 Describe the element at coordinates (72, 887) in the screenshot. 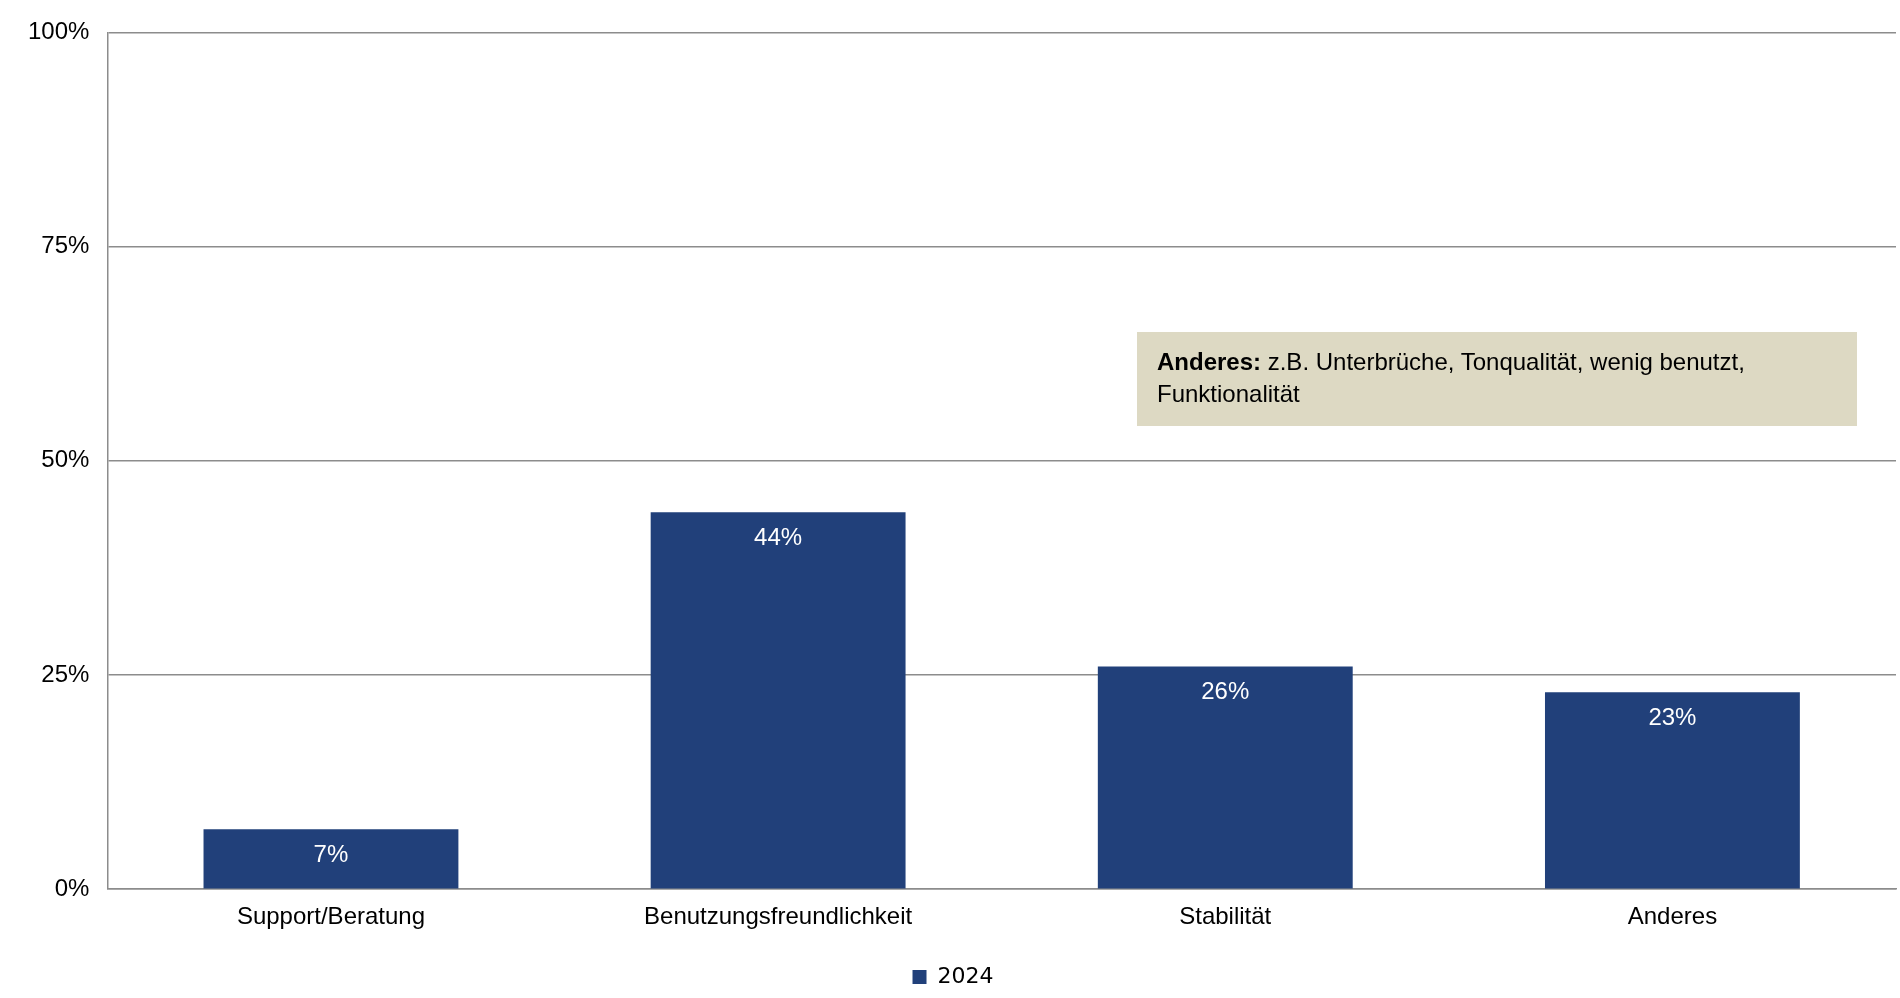

I see `y-tick-label: 0%` at that location.